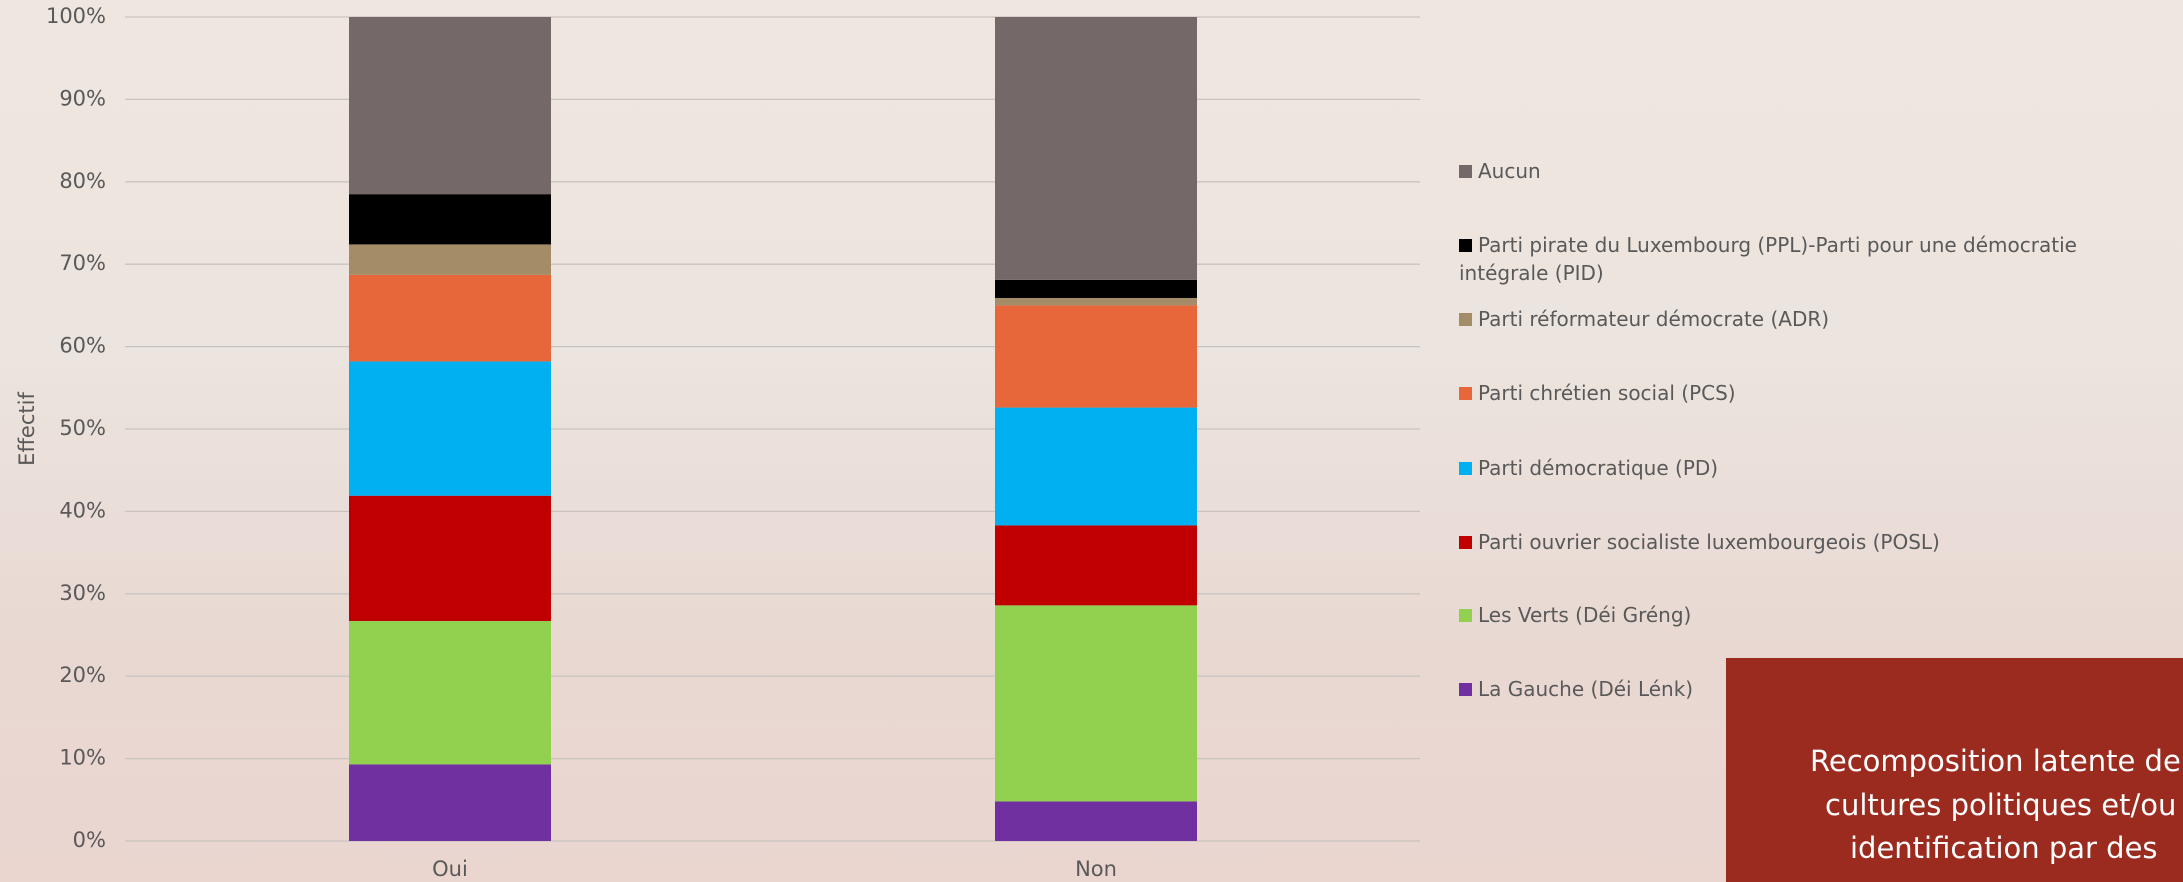 The height and width of the screenshot is (882, 2183). Describe the element at coordinates (82, 346) in the screenshot. I see `y-tick-label: 60%` at that location.